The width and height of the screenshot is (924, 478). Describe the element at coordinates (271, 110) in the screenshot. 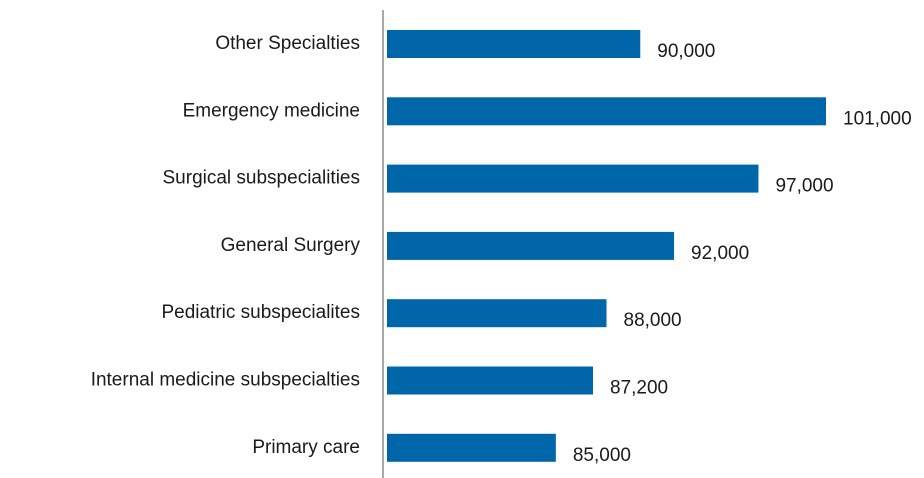

I see `category-label: Emergency medicine` at that location.